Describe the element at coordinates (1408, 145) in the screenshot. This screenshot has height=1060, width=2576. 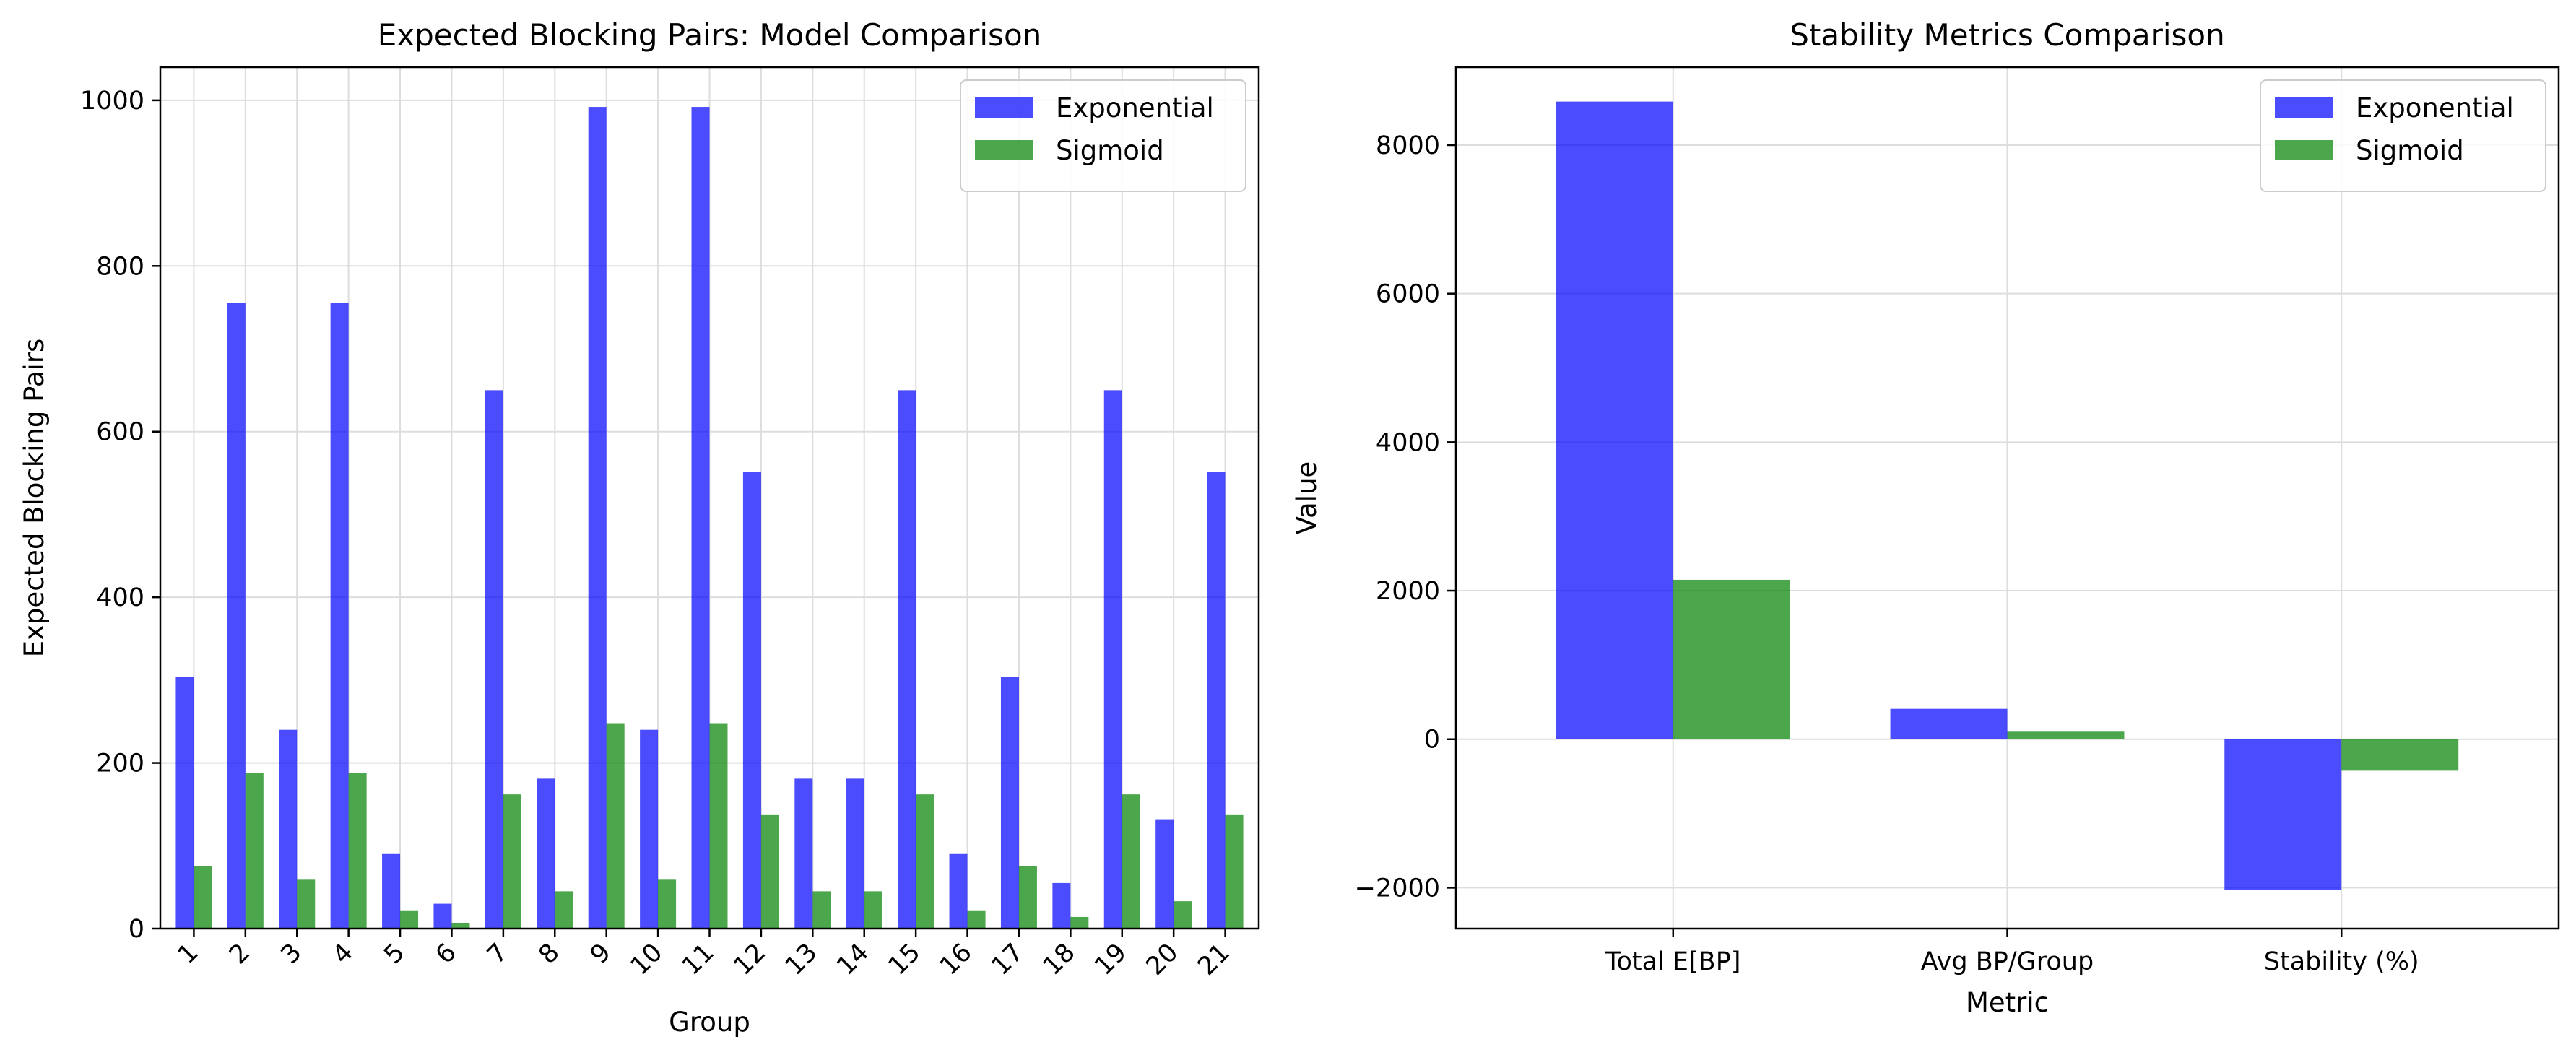
I see `y-tick-label: 8000` at that location.